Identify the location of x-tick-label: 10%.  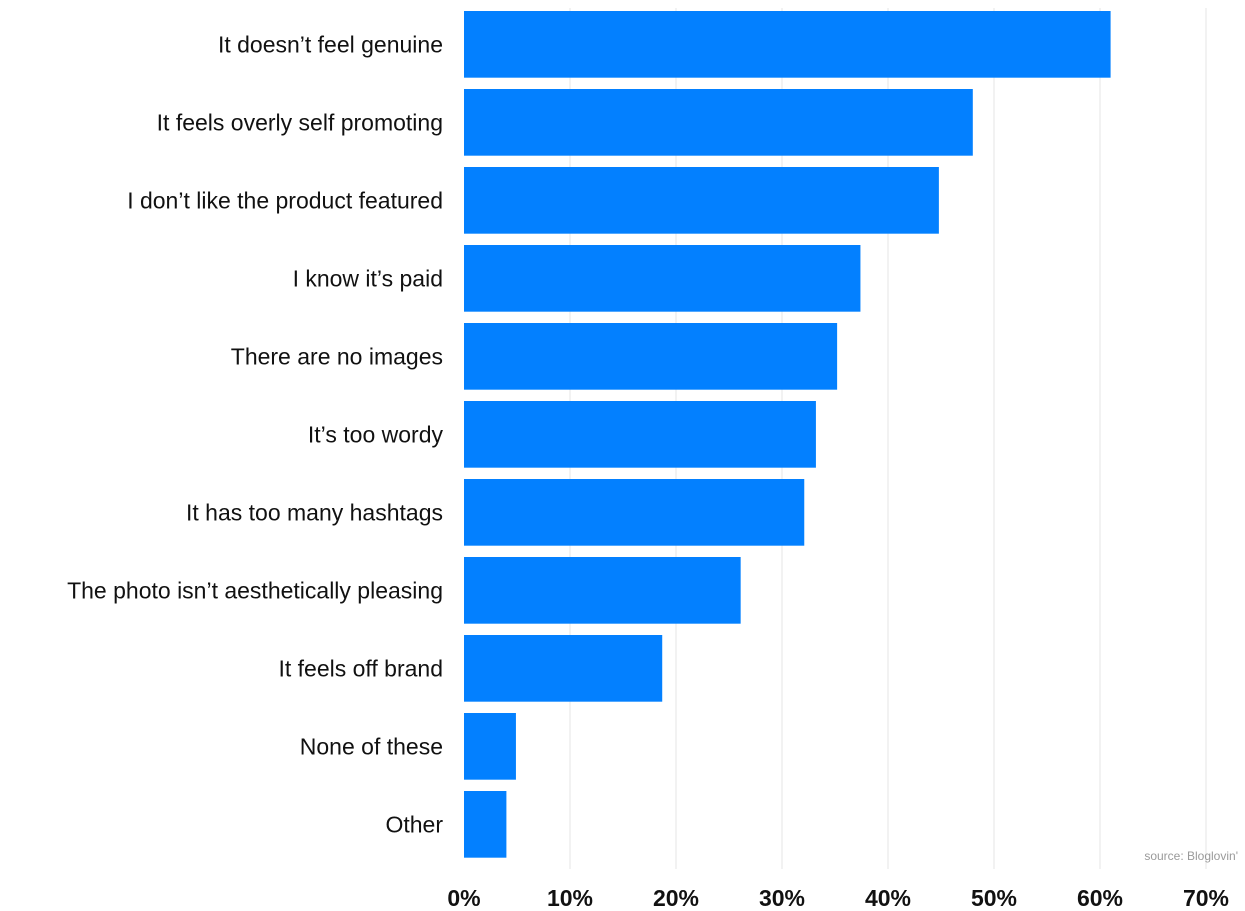
(570, 898).